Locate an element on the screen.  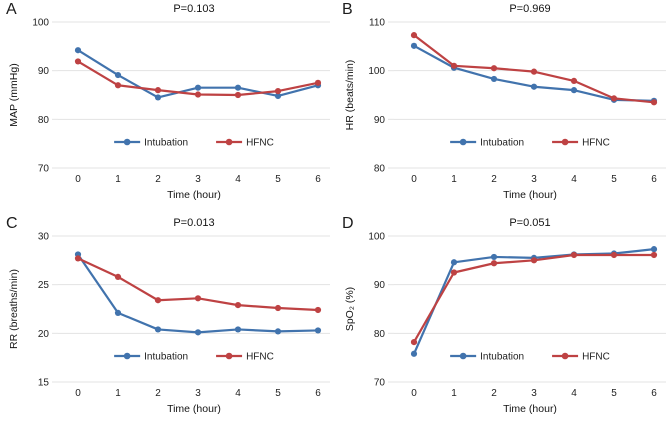
panel-letter-c: C is located at coordinates (12, 223).